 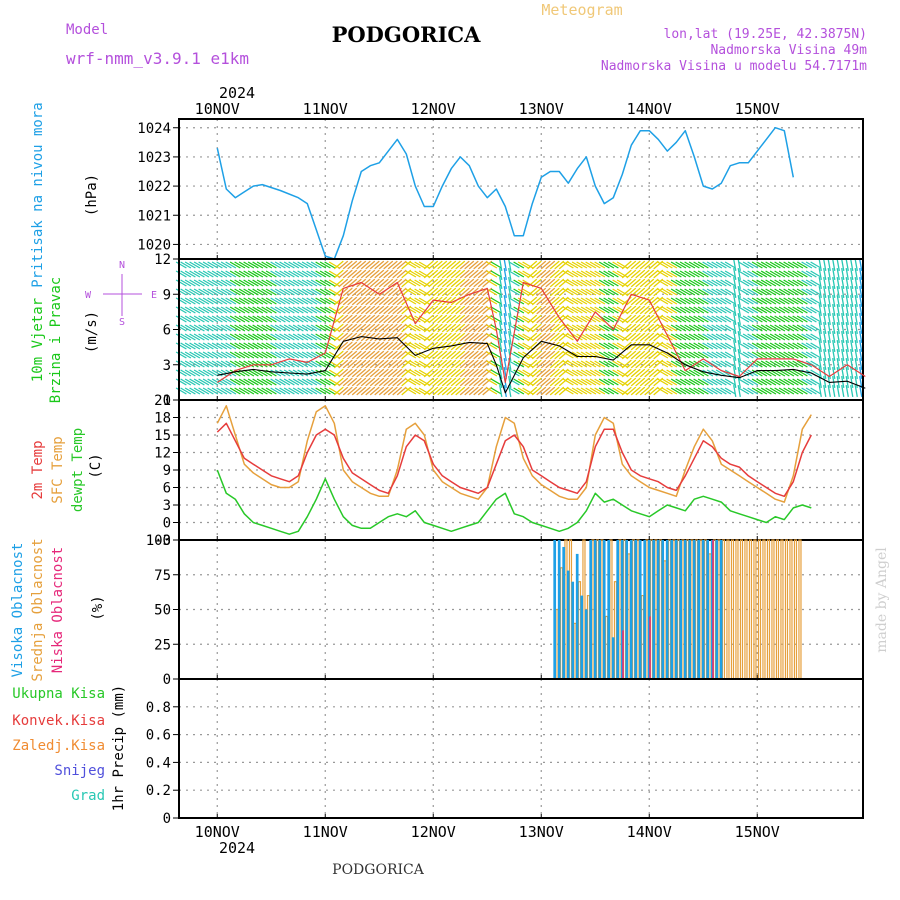 What do you see at coordinates (433, 109) in the screenshot?
I see `day-label-top: 12NOV` at bounding box center [433, 109].